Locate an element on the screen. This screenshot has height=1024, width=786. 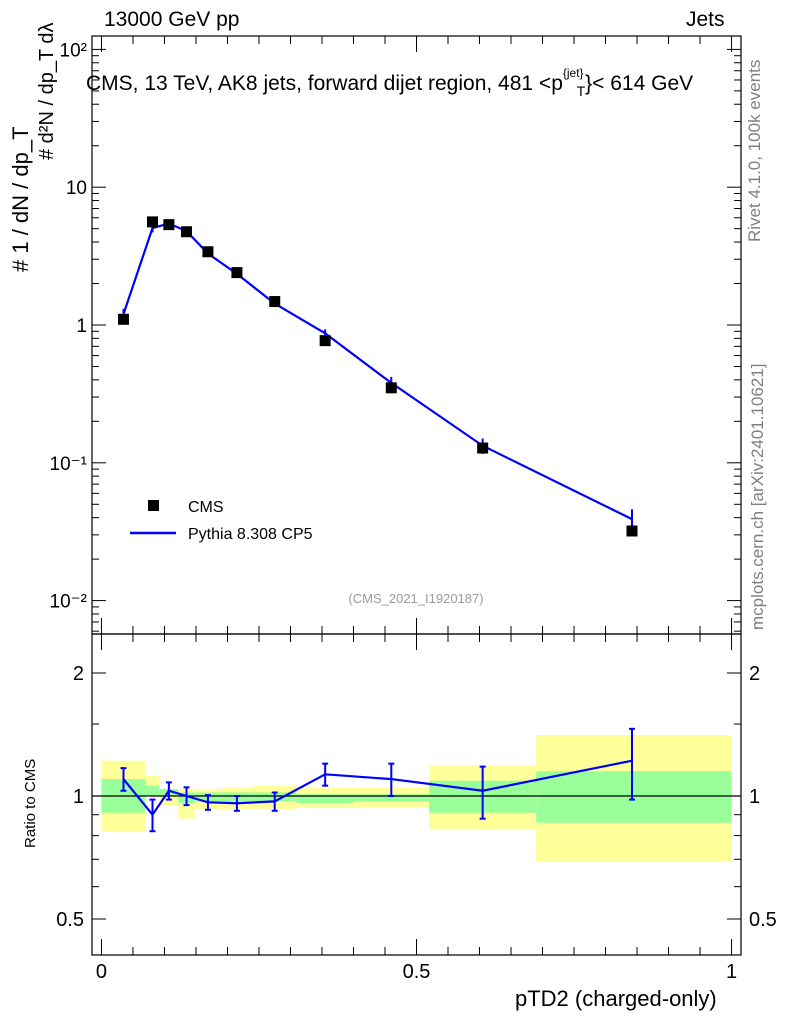
x-tick-label: 1 is located at coordinates (731, 972).